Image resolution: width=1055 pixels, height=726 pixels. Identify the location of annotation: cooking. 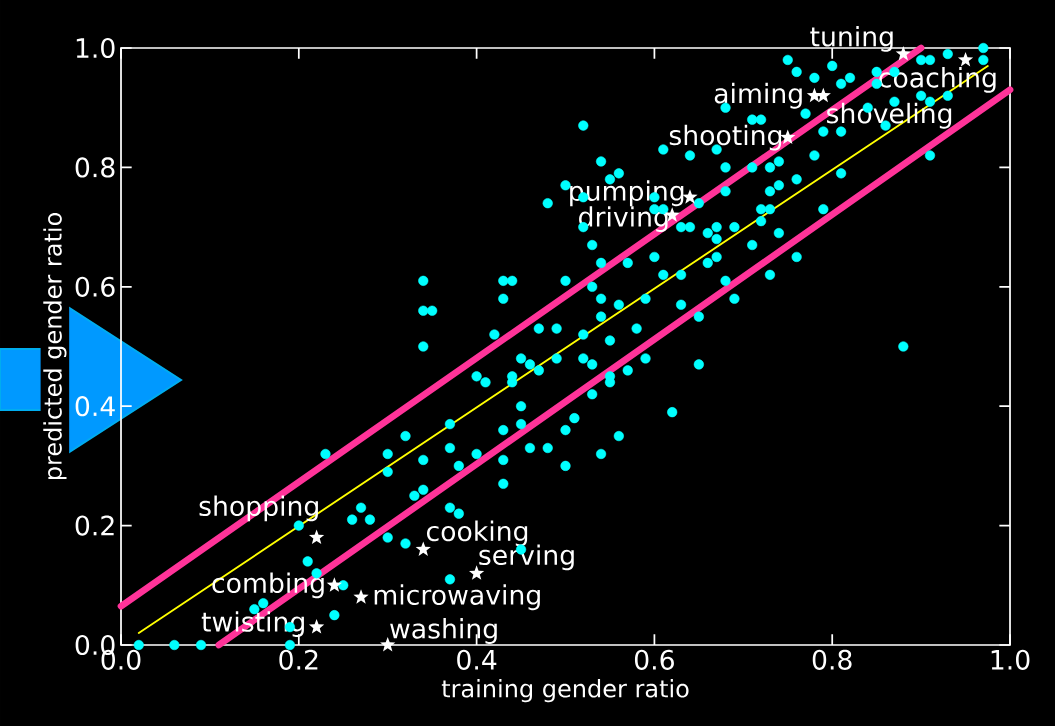
(477, 533).